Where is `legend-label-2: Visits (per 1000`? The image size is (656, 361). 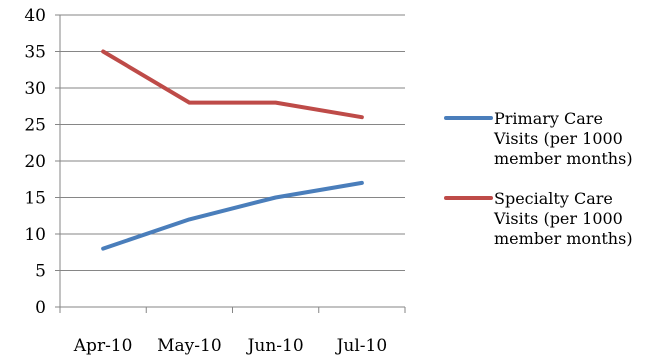
legend-label-2: Visits (per 1000 is located at coordinates (558, 218).